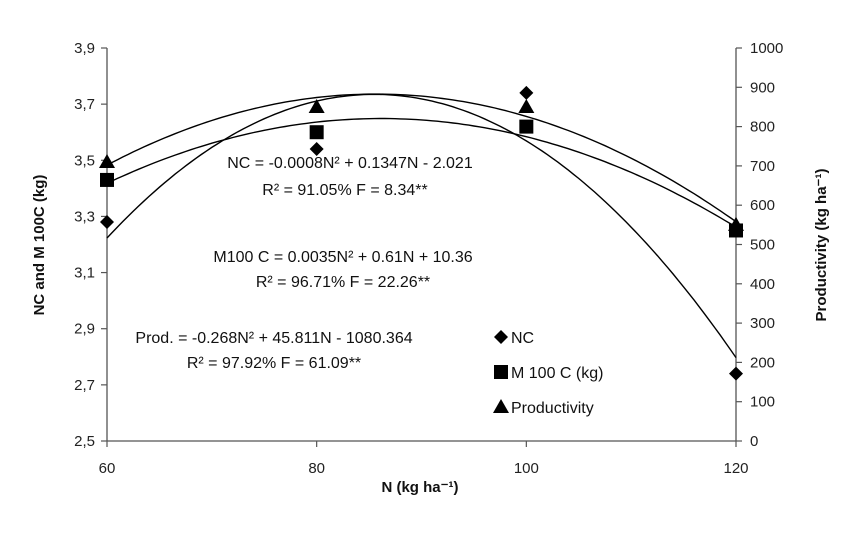  I want to click on y-left-tick-label: 3,5, so click(84, 160).